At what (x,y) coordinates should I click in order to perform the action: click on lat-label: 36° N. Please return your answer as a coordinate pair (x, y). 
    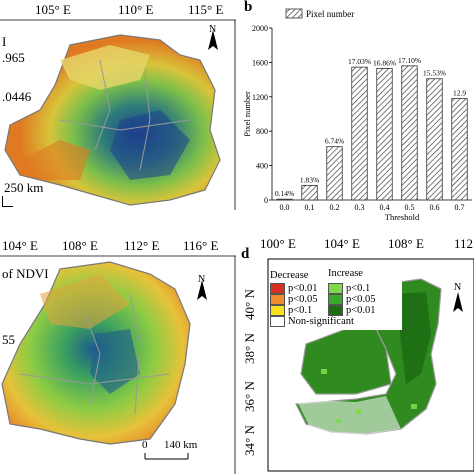
    Looking at the image, I should click on (249, 396).